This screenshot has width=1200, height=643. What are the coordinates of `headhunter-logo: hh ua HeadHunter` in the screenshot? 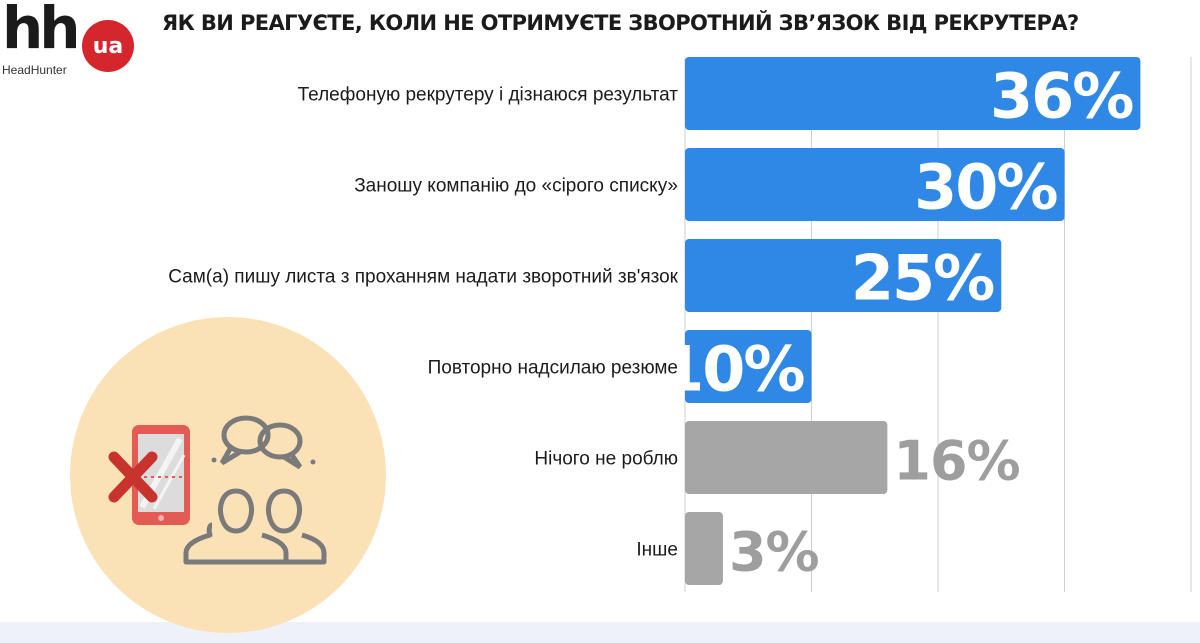 It's located at (75, 40).